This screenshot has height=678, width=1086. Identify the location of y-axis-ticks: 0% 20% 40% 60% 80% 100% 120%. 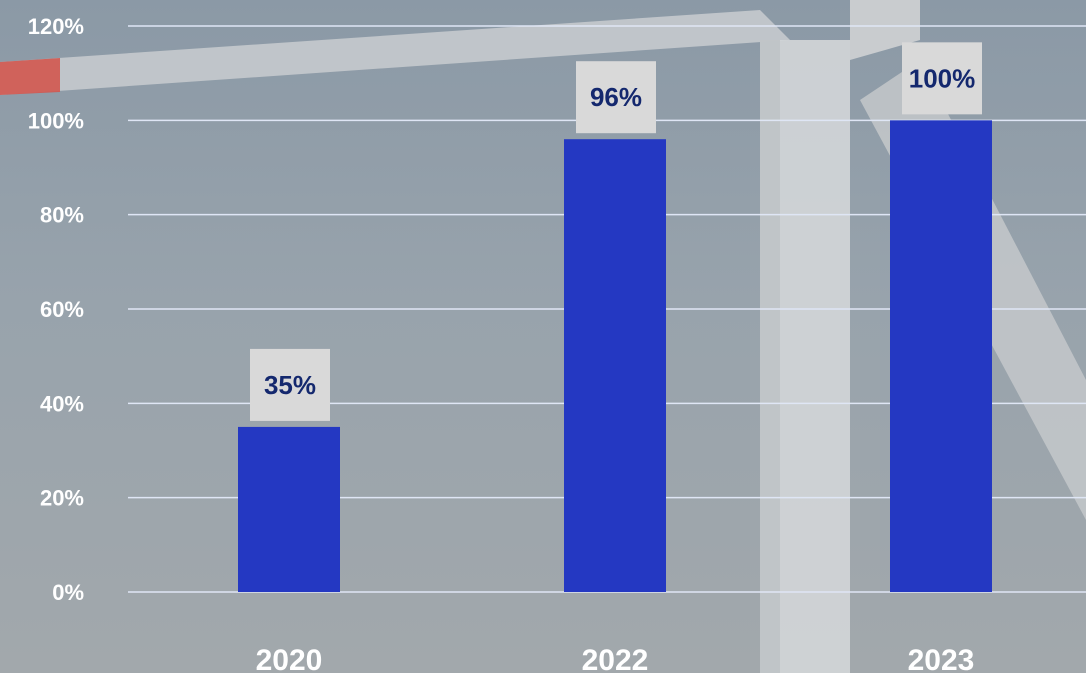
(56, 309).